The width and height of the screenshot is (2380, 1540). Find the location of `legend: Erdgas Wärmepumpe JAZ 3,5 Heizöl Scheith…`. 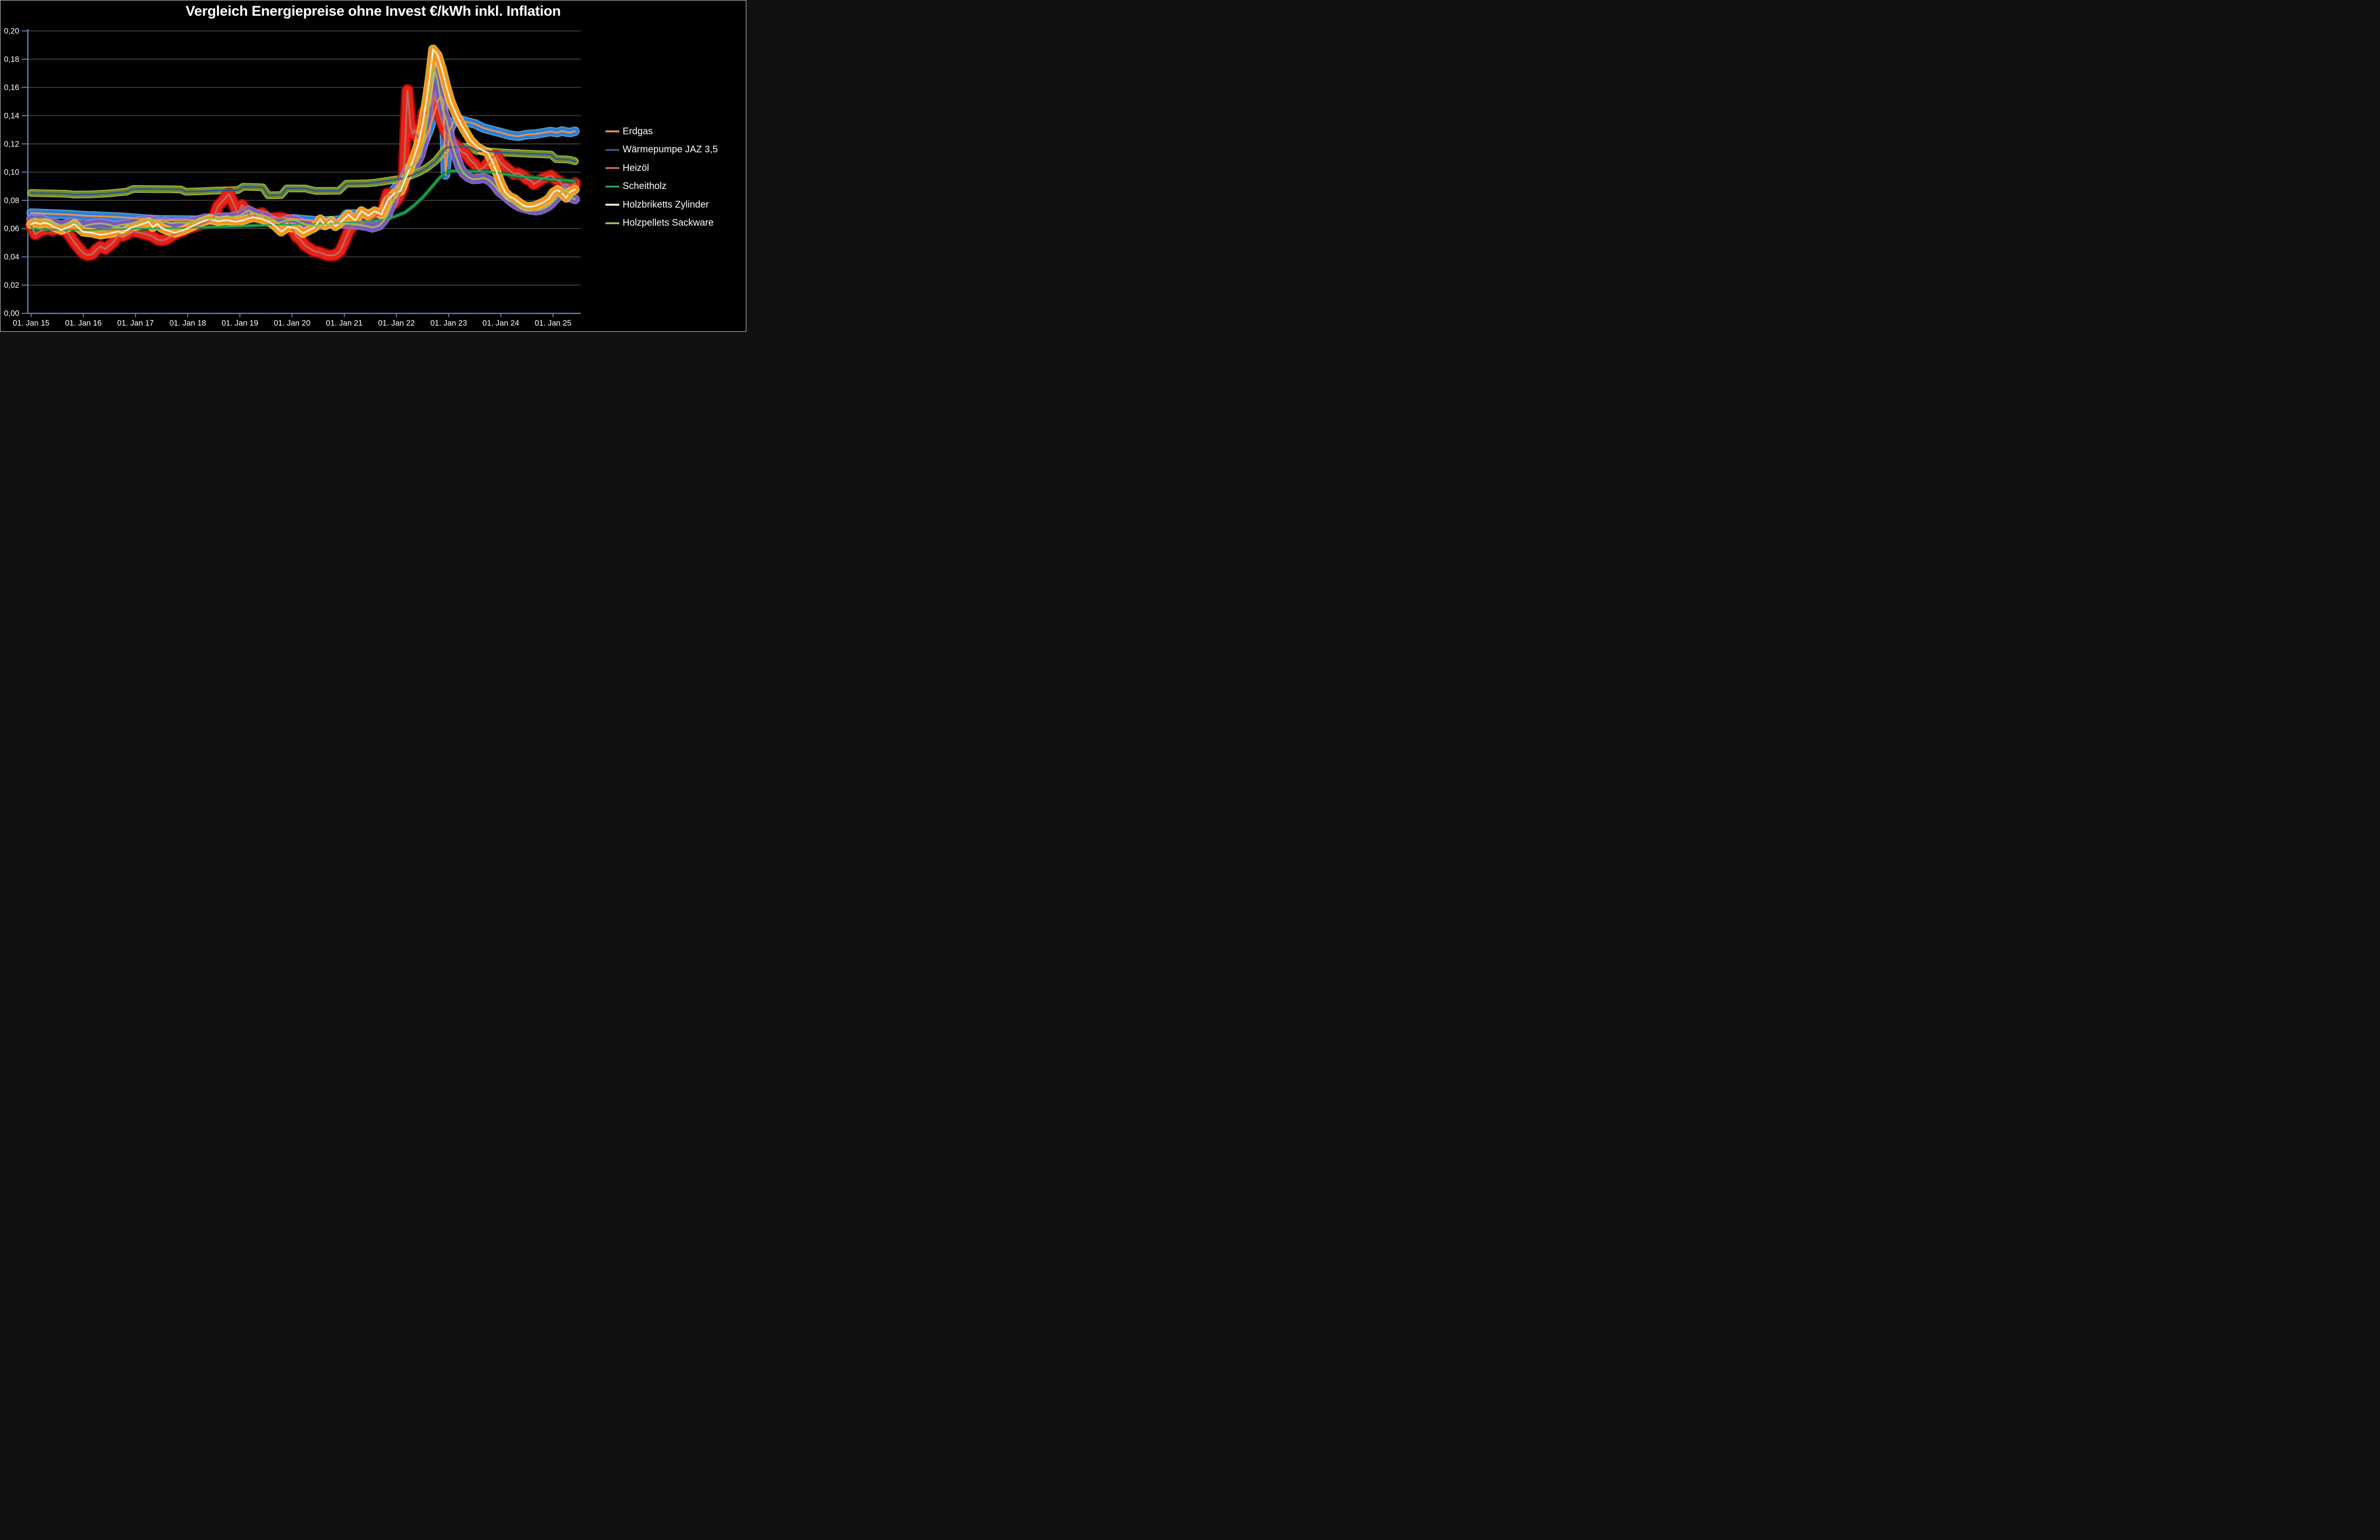

legend: Erdgas Wärmepumpe JAZ 3,5 Heizöl Scheith… is located at coordinates (661, 177).